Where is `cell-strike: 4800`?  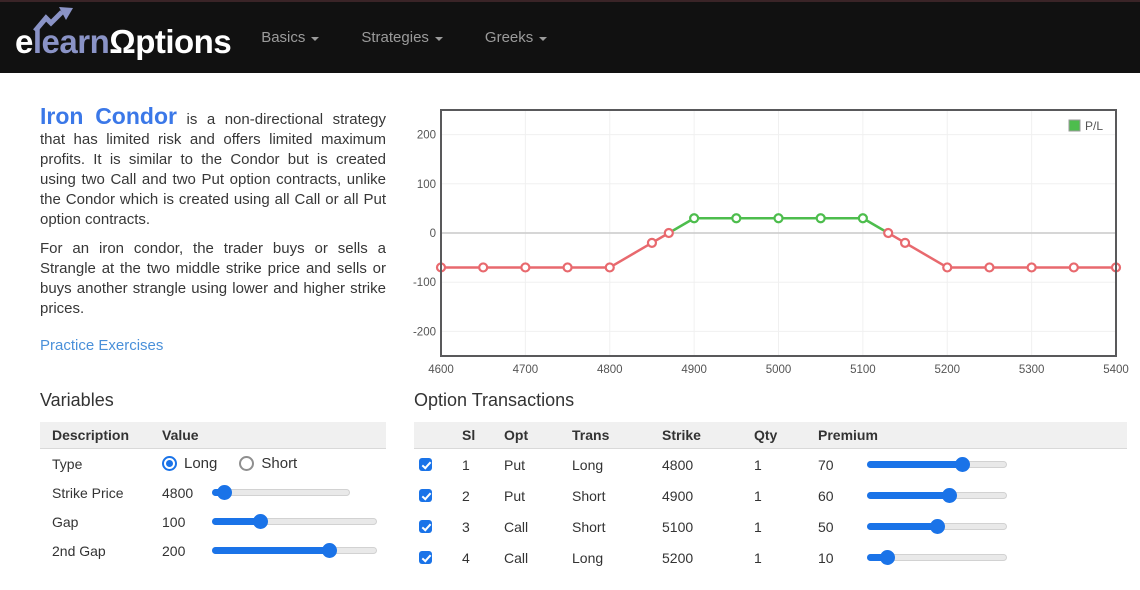
cell-strike: 4800 is located at coordinates (678, 464).